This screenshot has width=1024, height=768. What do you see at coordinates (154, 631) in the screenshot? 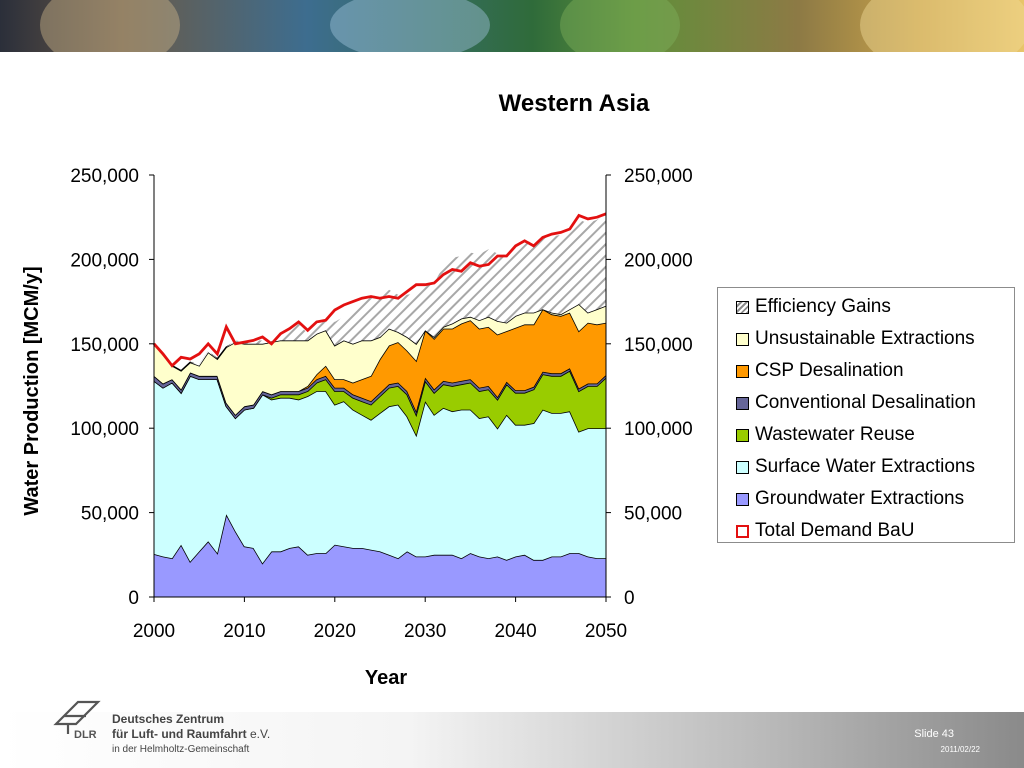
I see `x-tick-label: 2000` at bounding box center [154, 631].